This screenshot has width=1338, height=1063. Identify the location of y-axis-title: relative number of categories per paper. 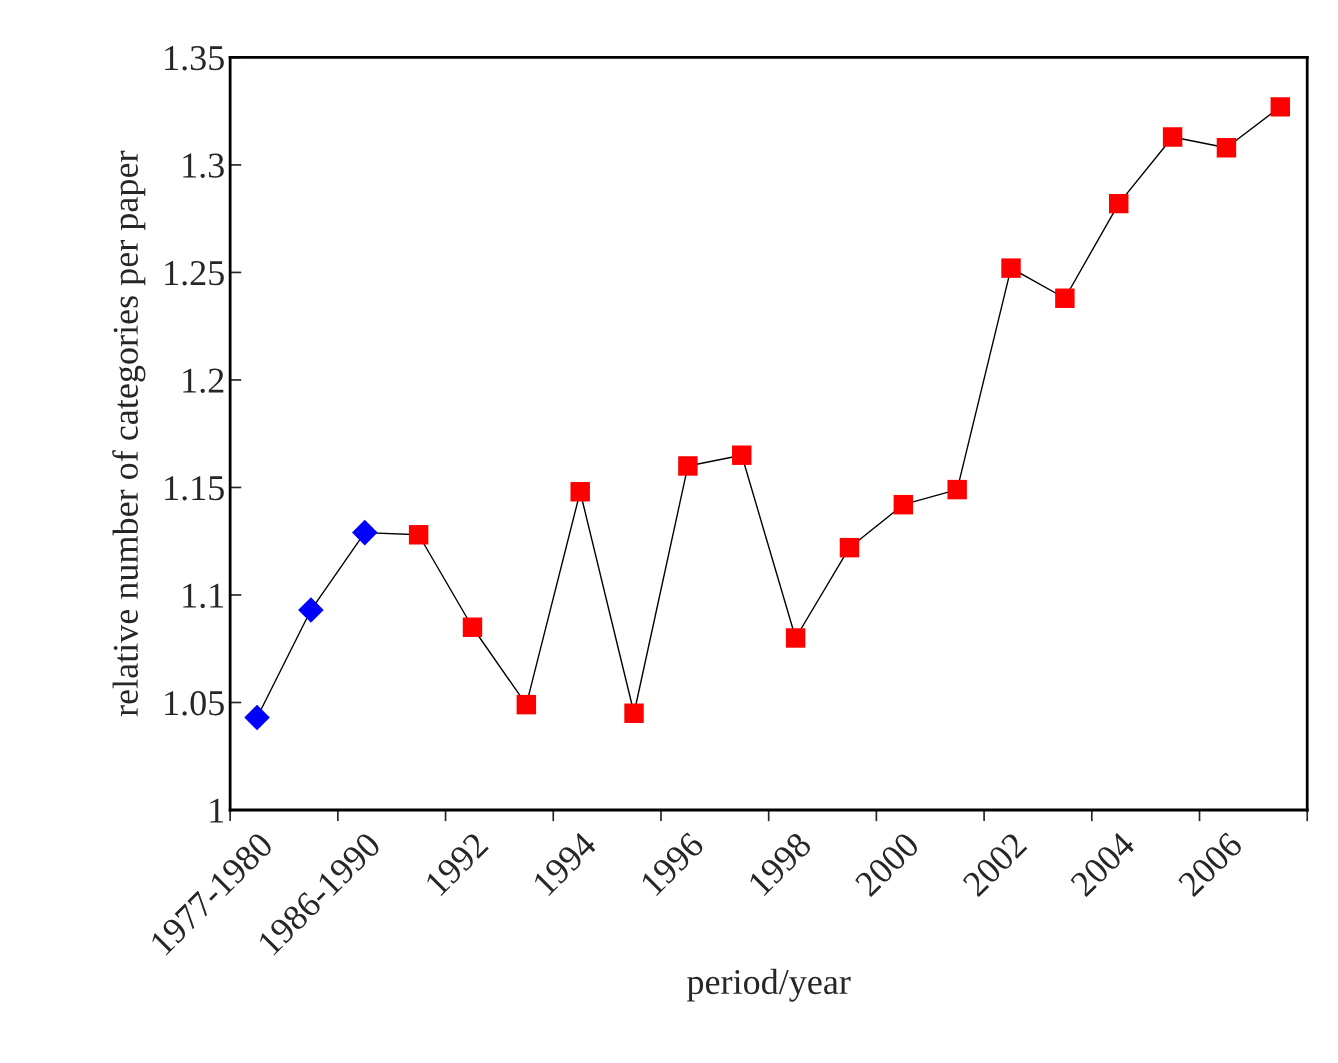
(129, 433).